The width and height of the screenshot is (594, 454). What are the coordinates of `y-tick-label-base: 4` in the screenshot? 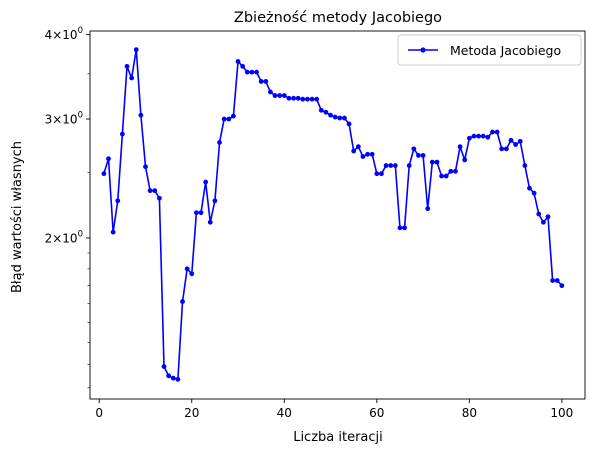 It's located at (49, 35).